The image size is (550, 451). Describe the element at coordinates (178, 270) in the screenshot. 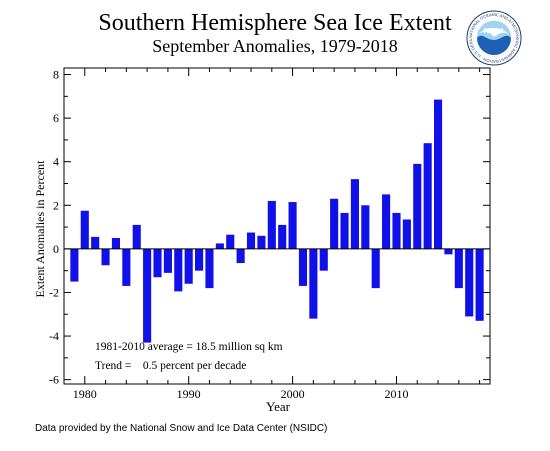

I see `bar-1989` at that location.